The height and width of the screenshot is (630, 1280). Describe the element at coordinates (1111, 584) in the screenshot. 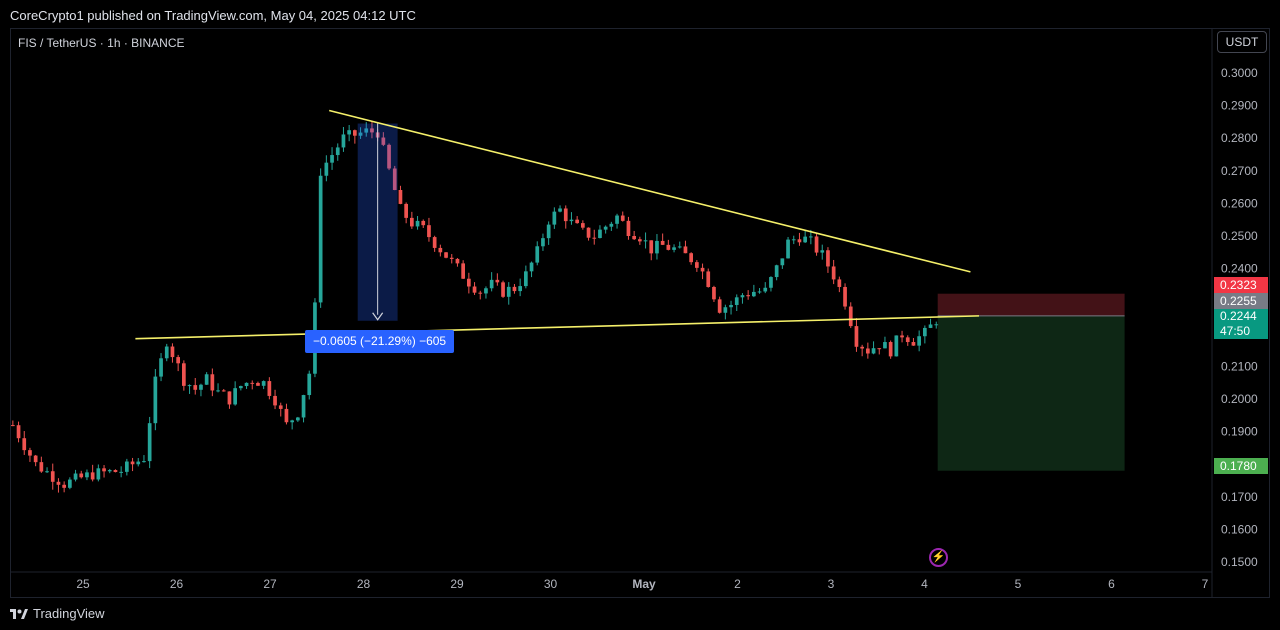

I see `time-tick-label: 6` at that location.